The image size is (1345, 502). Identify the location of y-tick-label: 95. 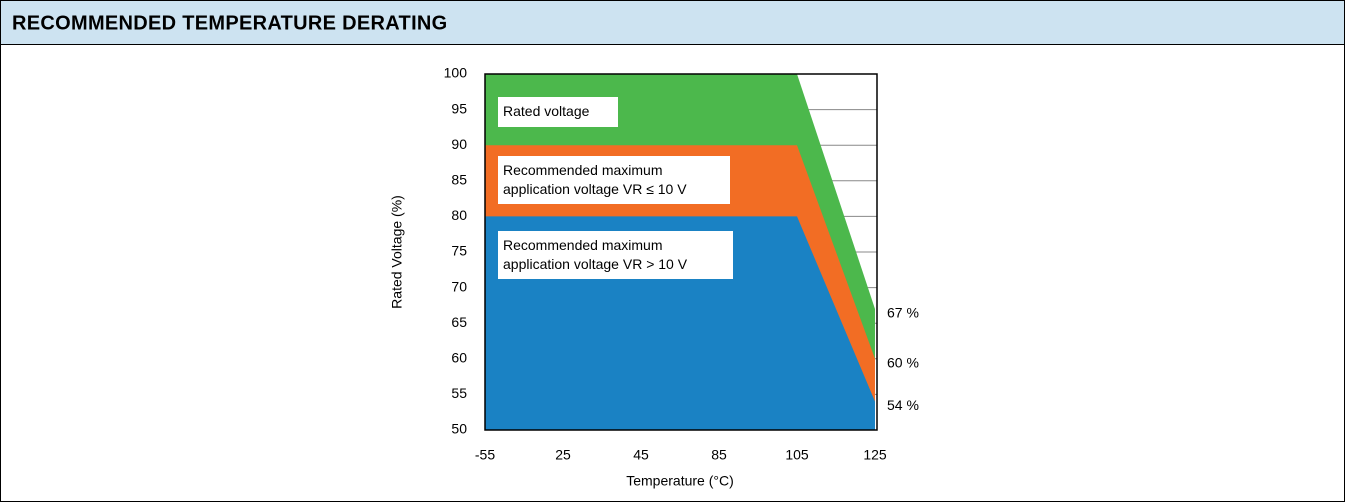
(459, 108).